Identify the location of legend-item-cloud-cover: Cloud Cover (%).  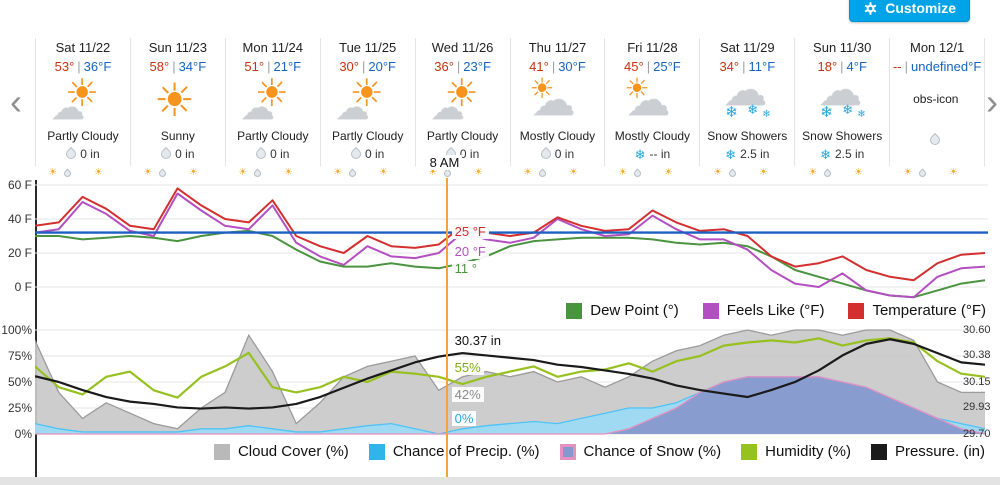
(281, 451).